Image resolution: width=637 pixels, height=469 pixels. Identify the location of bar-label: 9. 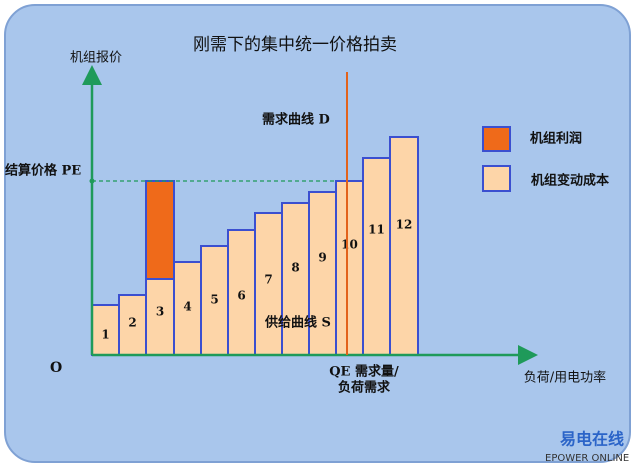
(322, 258).